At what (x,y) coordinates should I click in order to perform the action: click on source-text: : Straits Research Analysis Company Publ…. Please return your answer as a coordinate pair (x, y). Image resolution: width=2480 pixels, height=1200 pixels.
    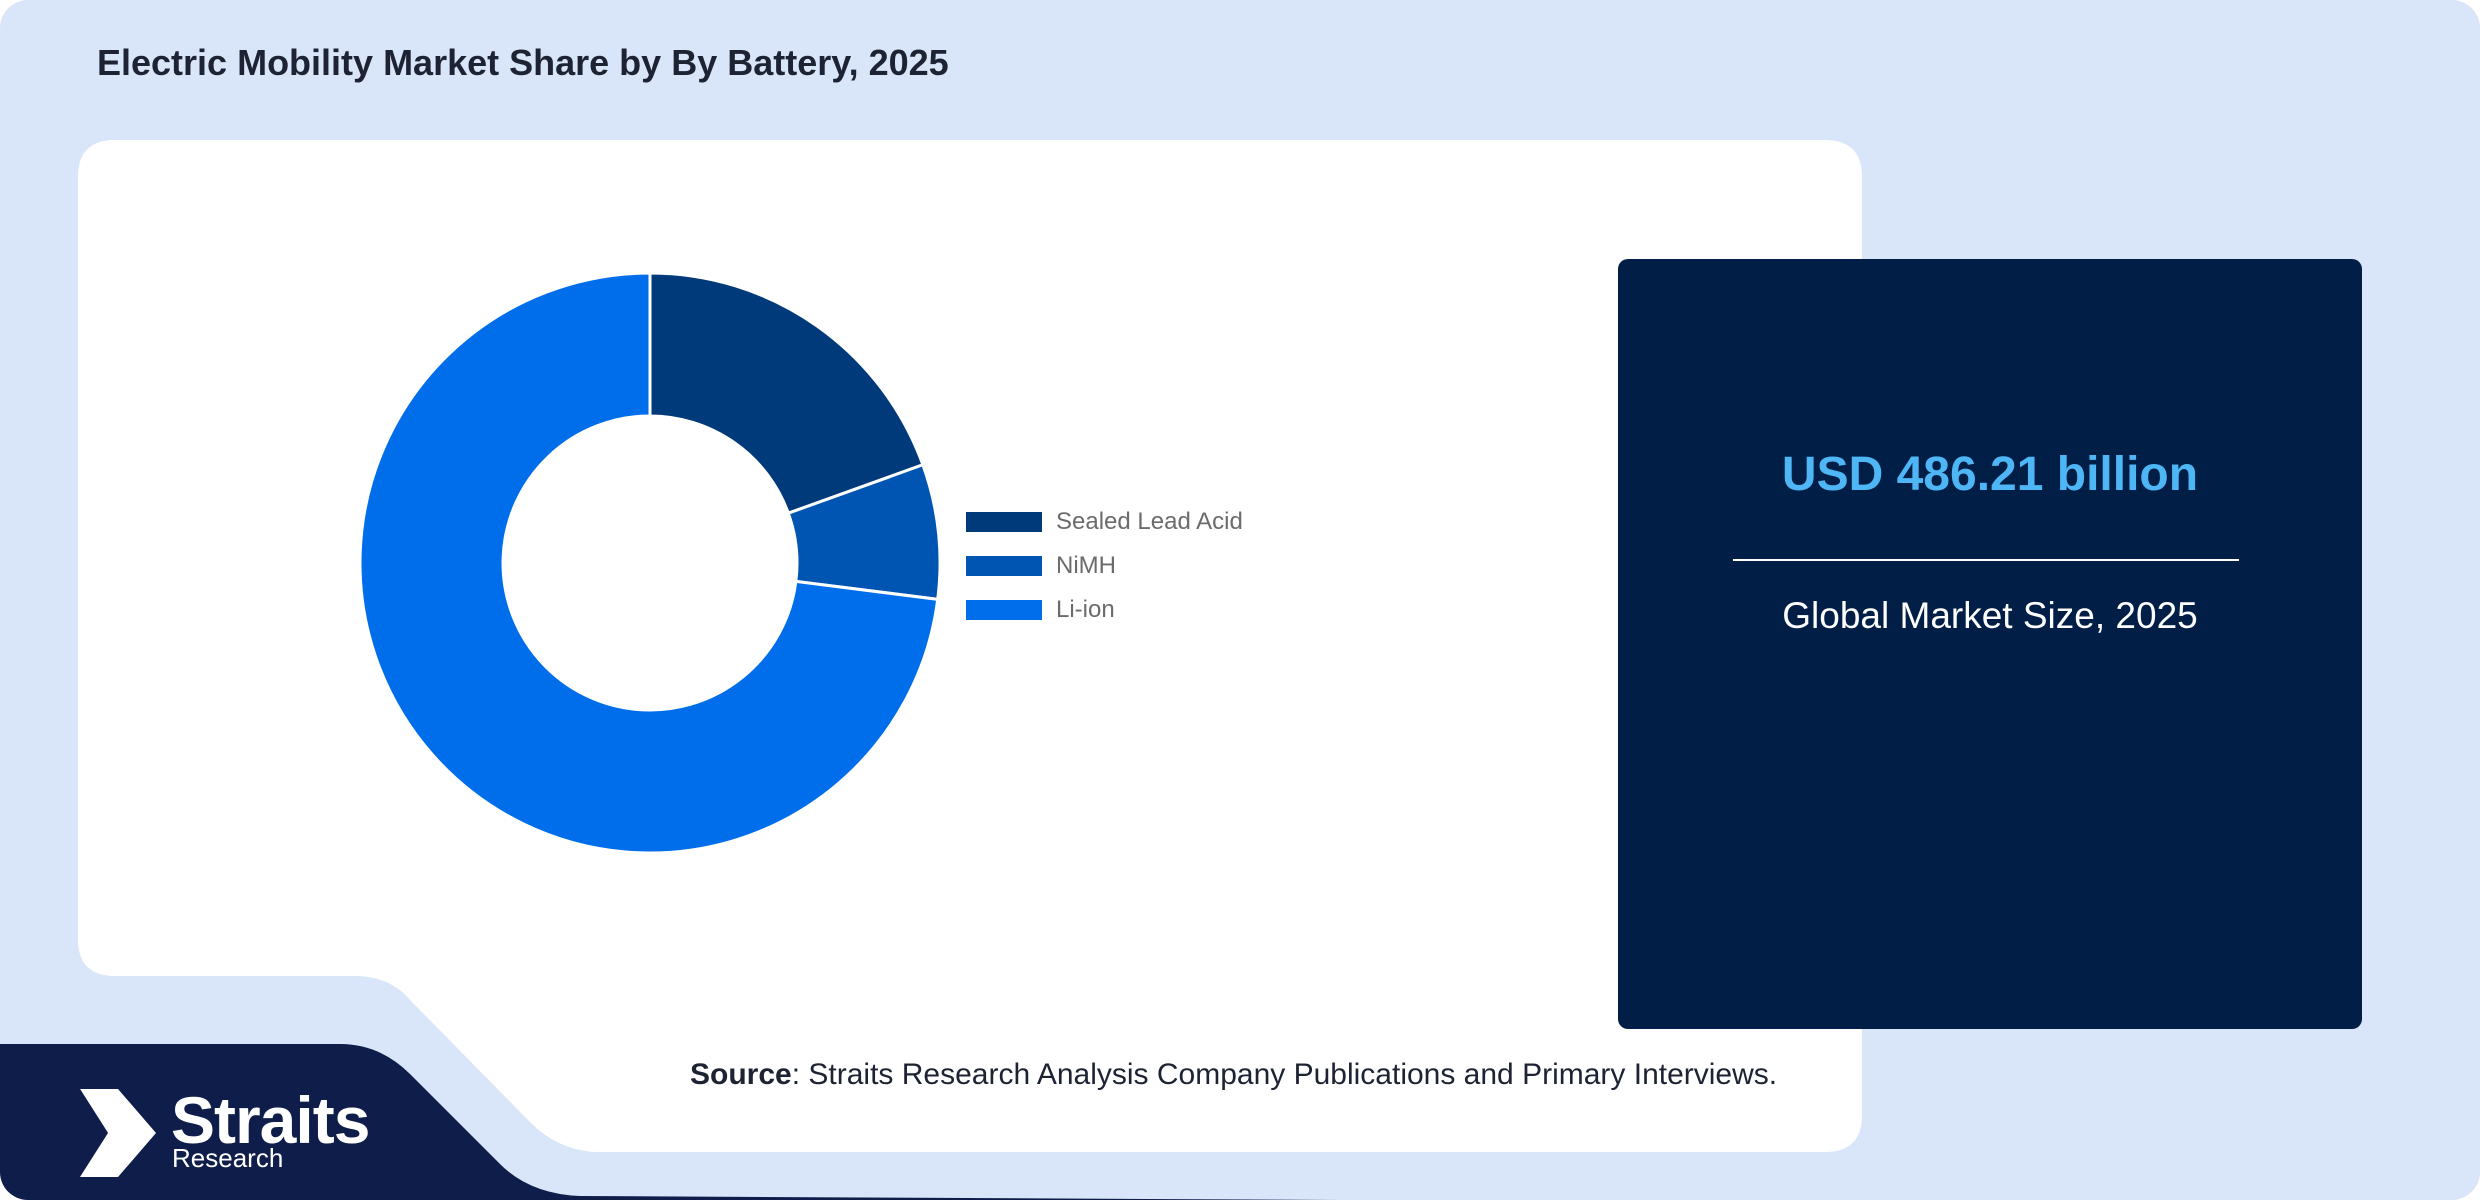
    Looking at the image, I should click on (1284, 1074).